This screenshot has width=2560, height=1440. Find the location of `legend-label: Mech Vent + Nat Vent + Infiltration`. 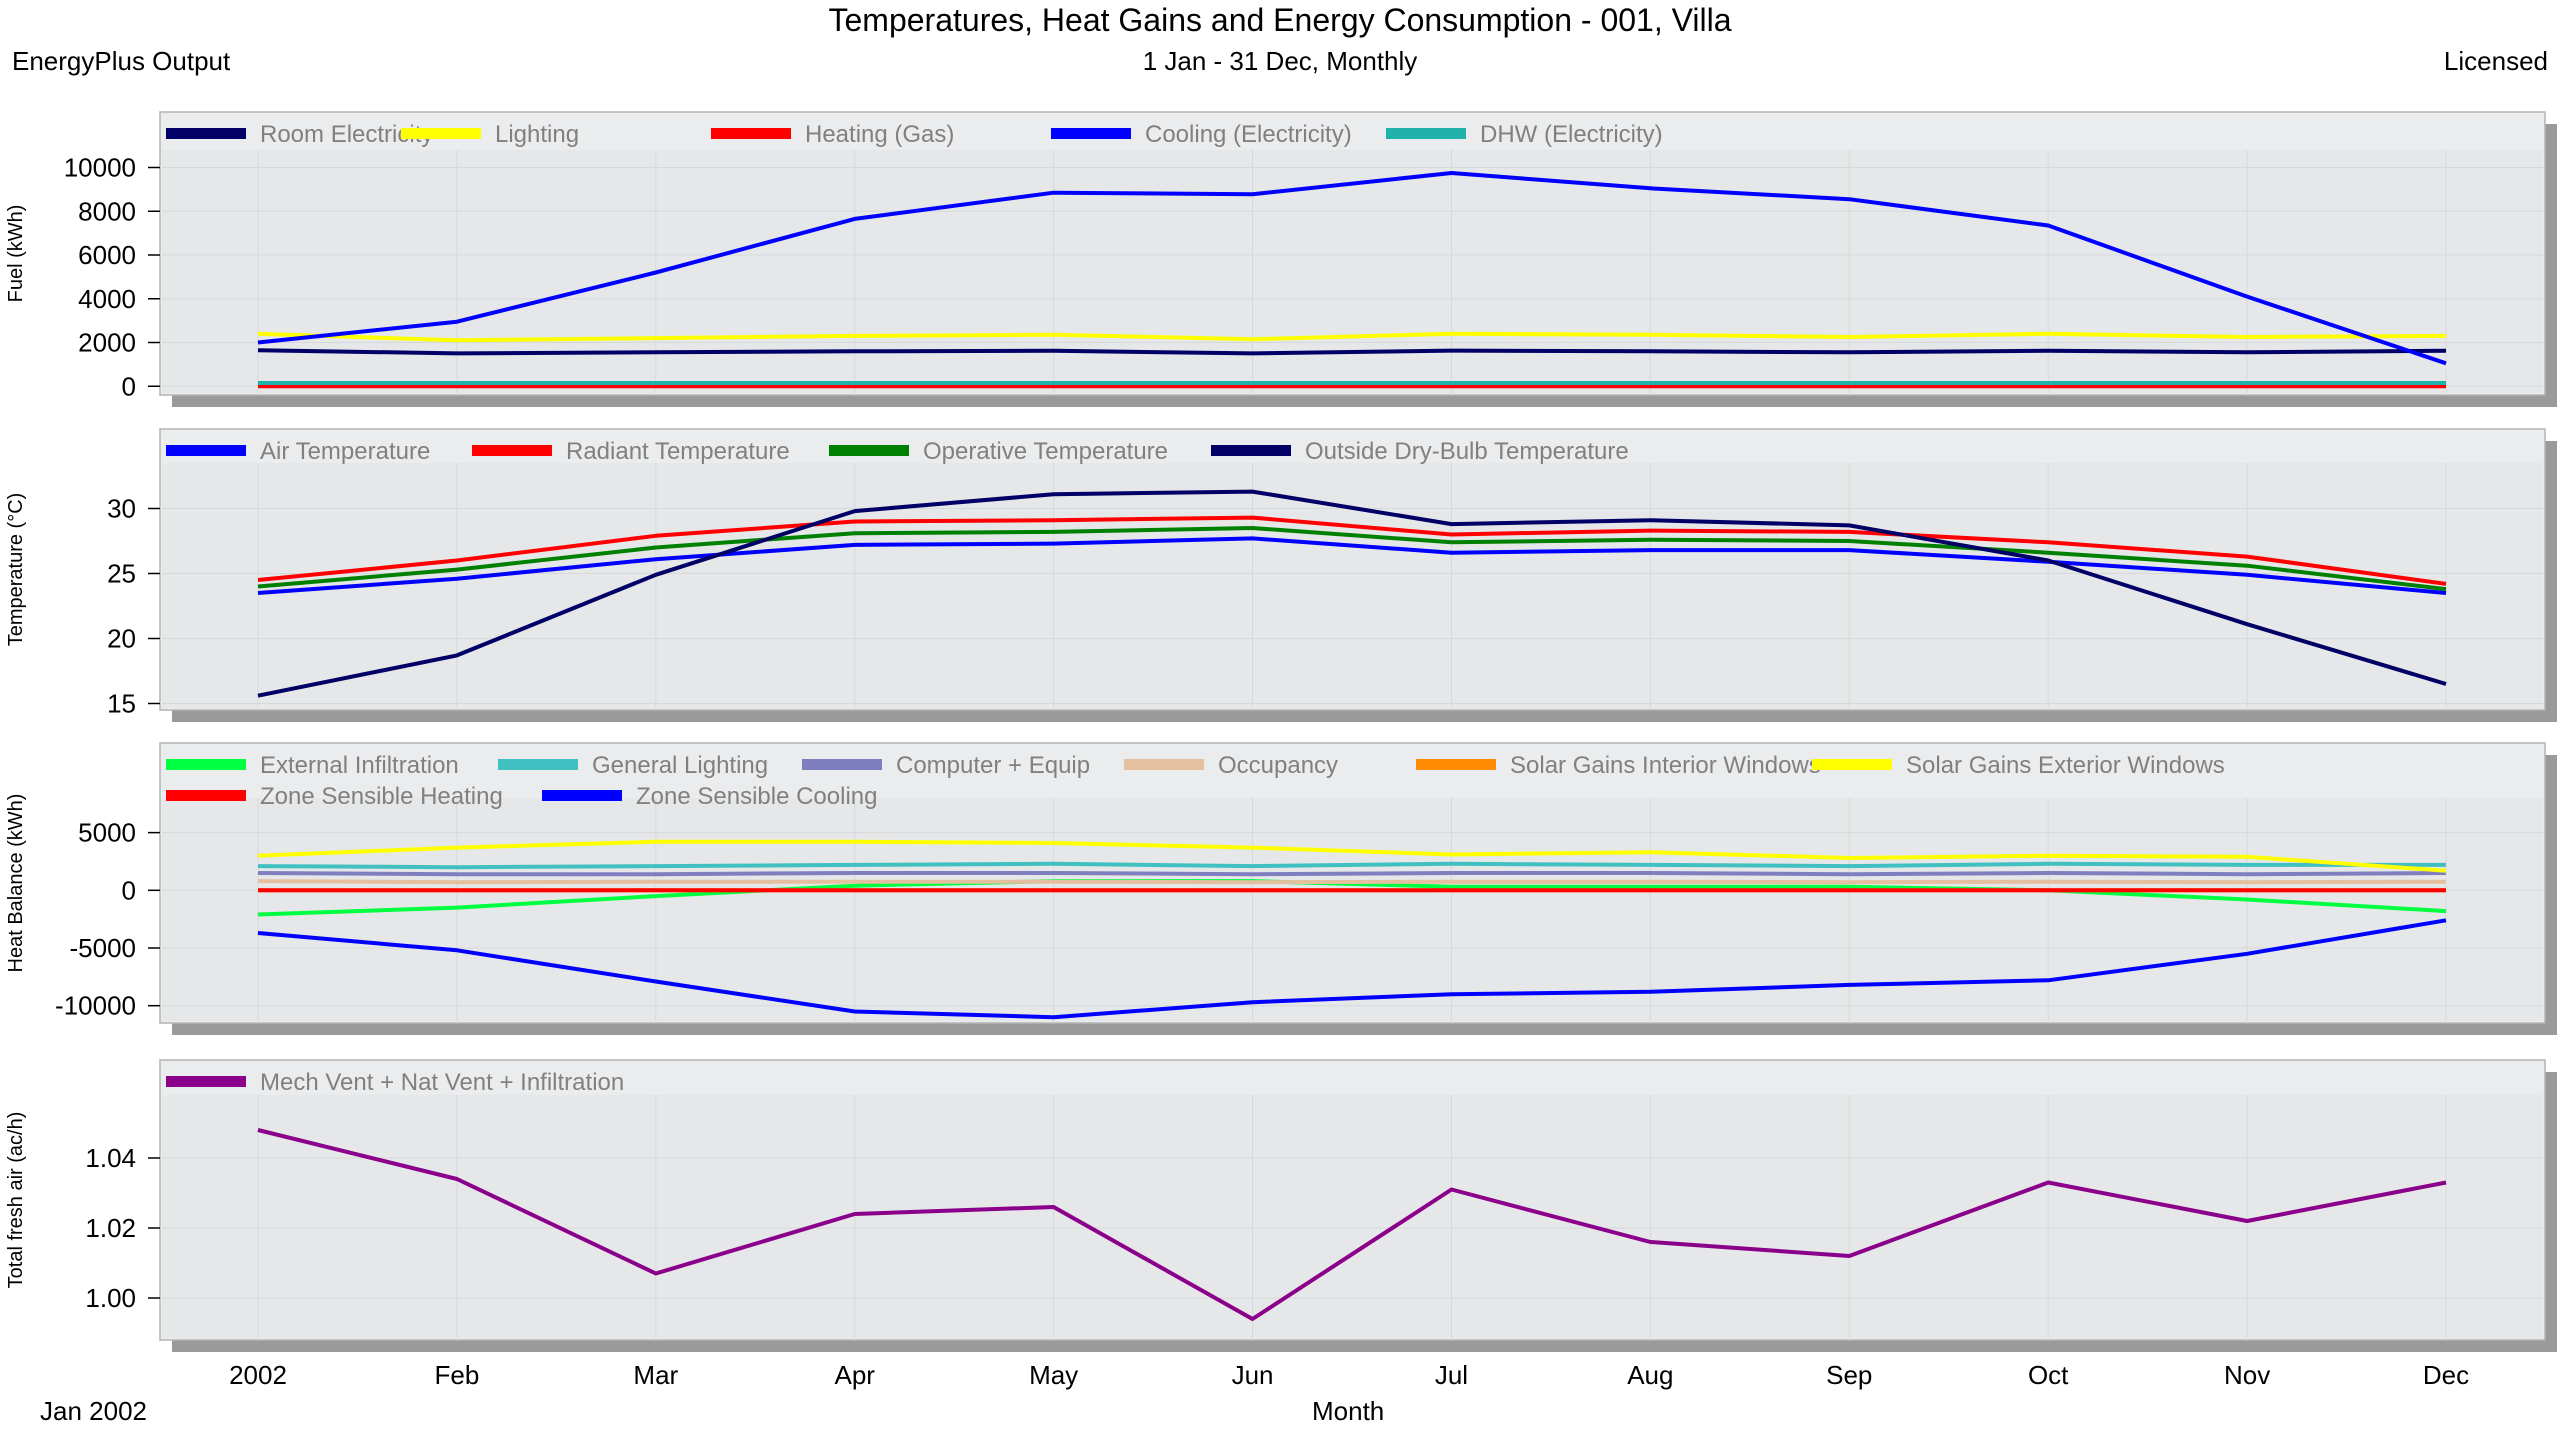

legend-label: Mech Vent + Nat Vent + Infiltration is located at coordinates (442, 1082).